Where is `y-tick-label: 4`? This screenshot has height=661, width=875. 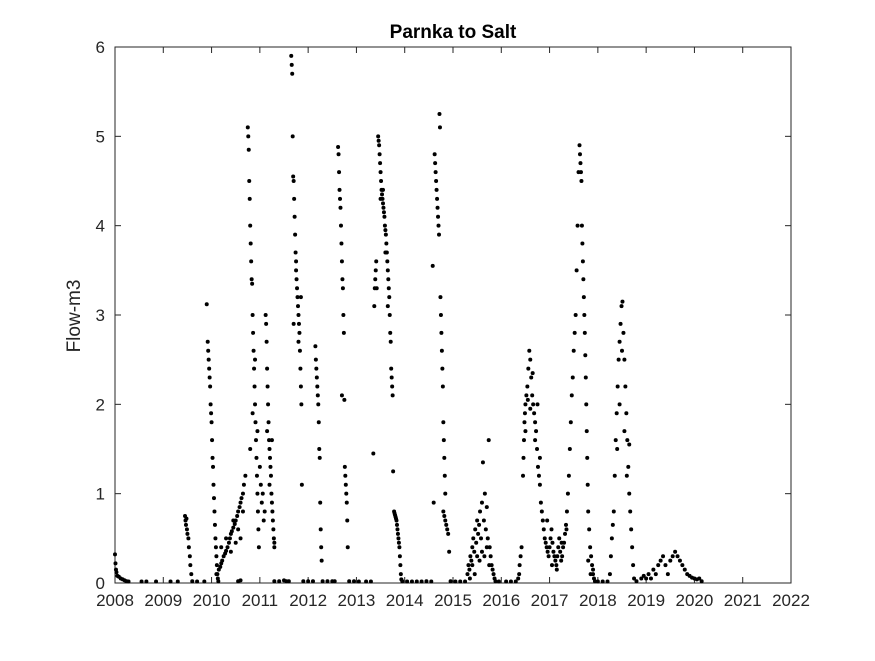
y-tick-label: 4 is located at coordinates (100, 226).